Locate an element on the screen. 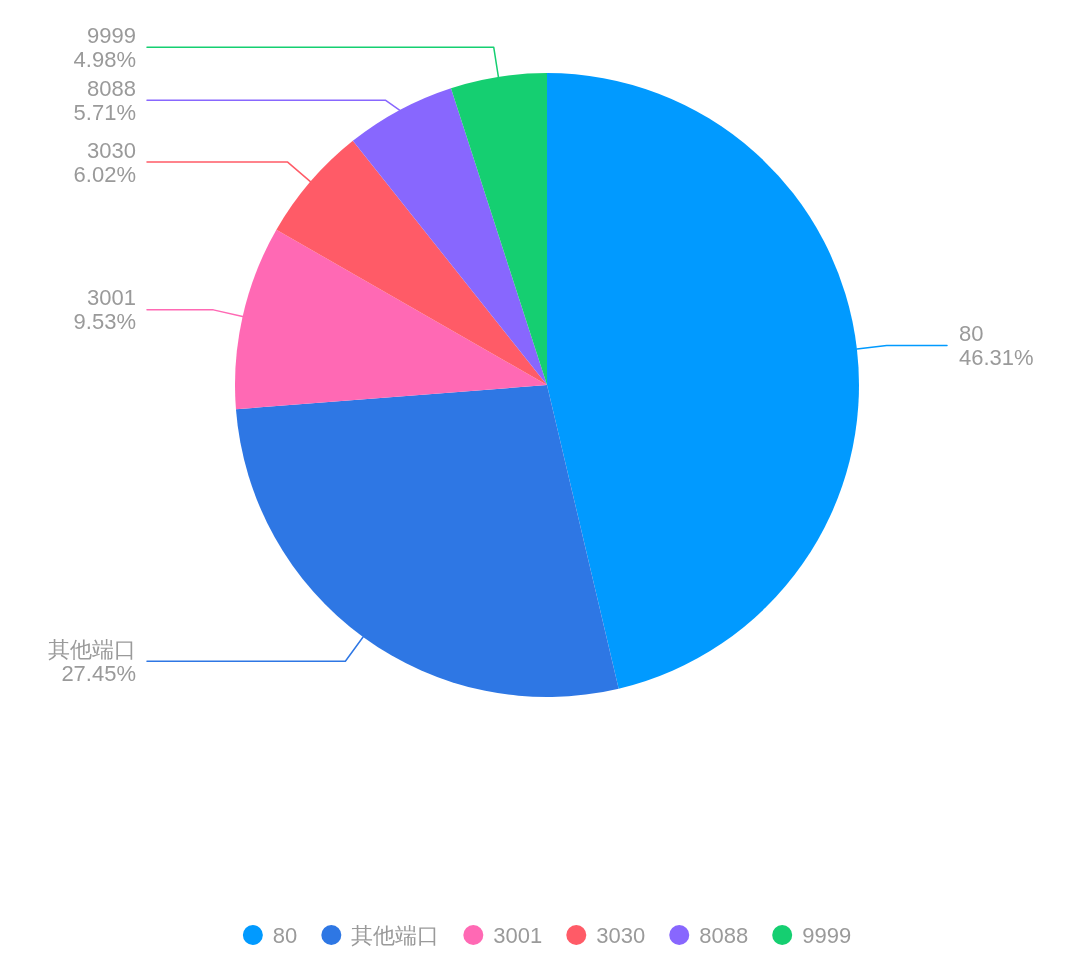 Image resolution: width=1074 pixels, height=960 pixels. data-label: 6.02% is located at coordinates (104, 174).